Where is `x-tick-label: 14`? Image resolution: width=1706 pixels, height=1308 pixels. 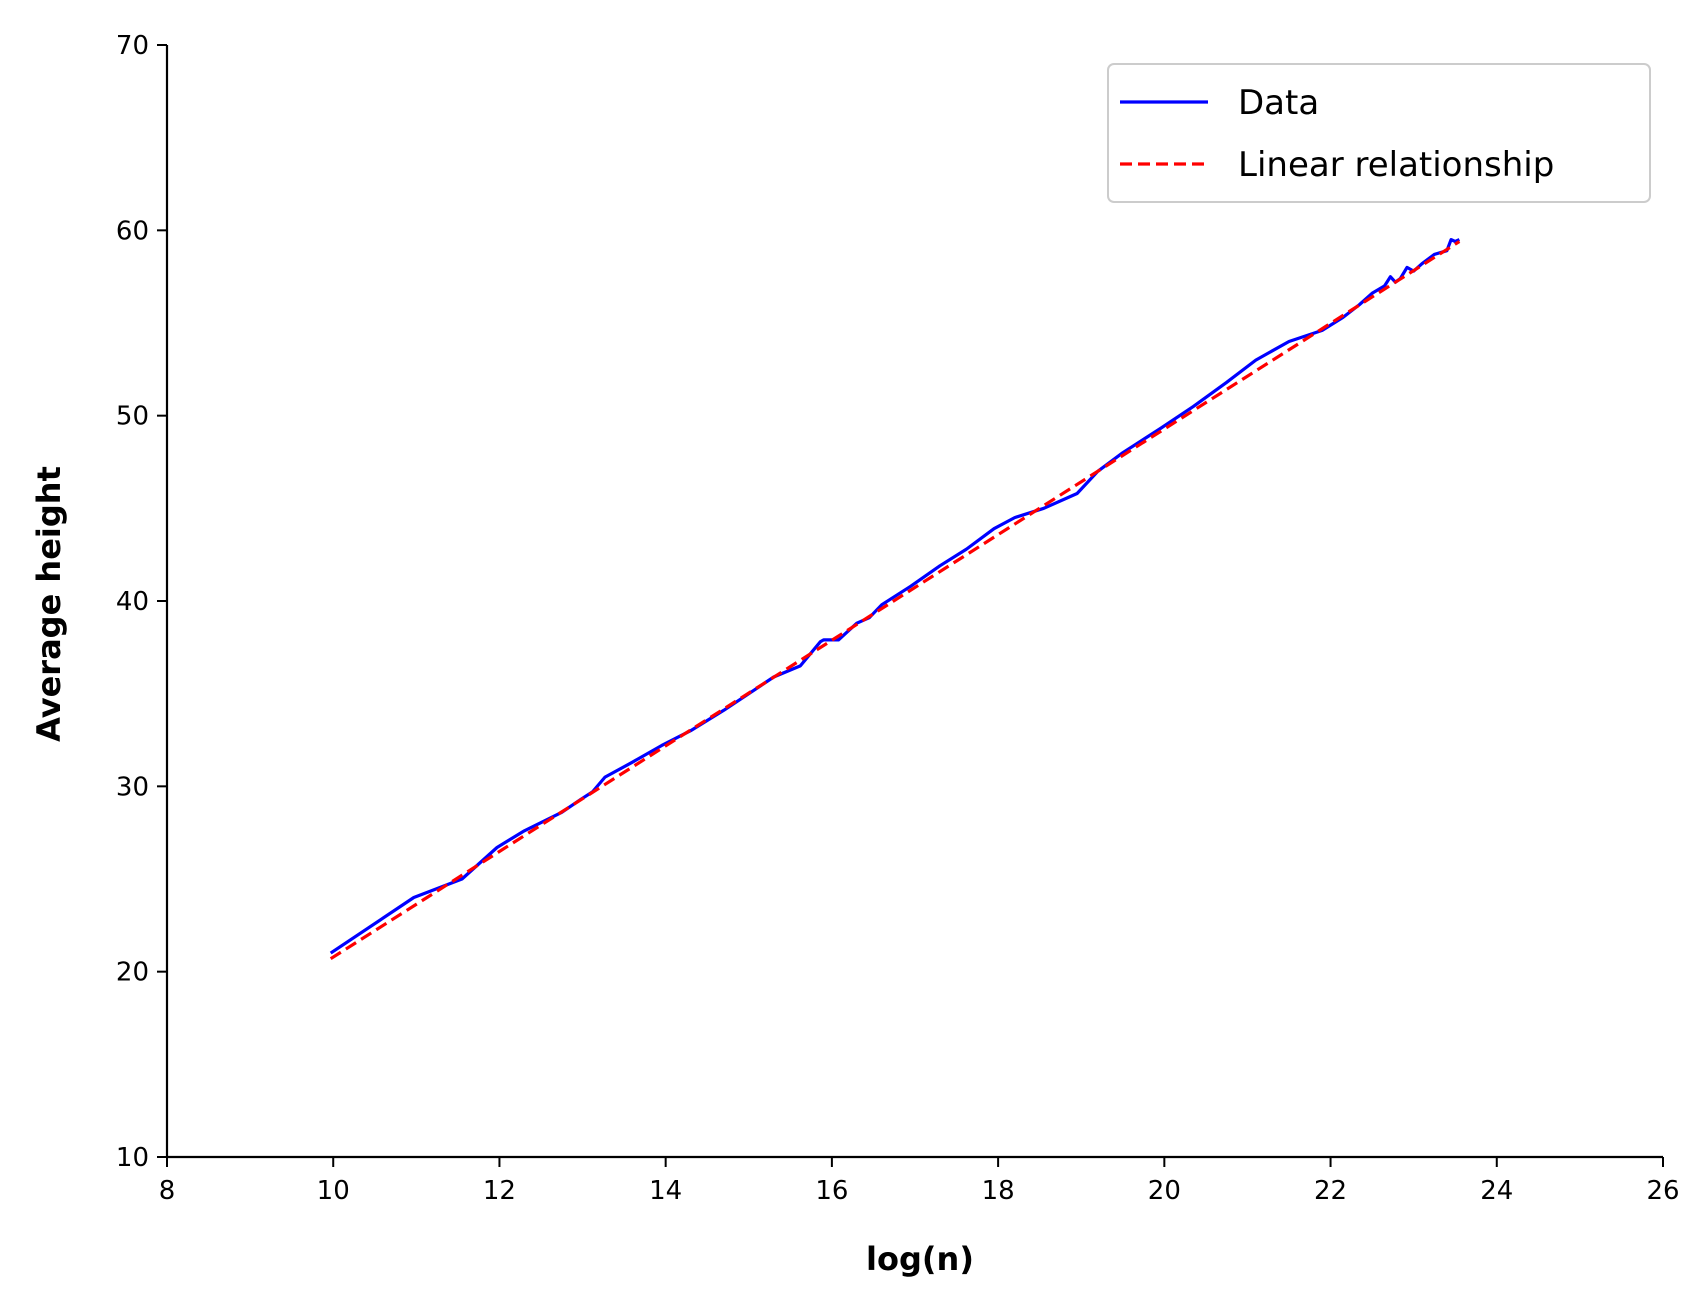
x-tick-label: 14 is located at coordinates (665, 1191).